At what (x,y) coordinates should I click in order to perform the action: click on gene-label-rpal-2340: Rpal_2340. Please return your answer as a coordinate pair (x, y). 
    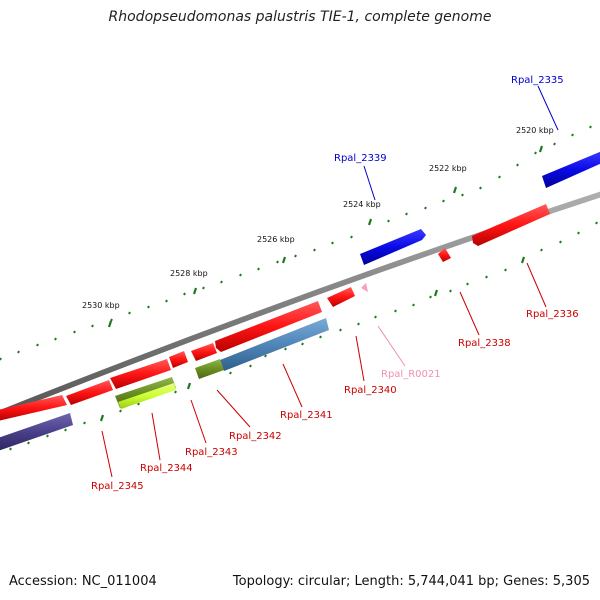
    Looking at the image, I should click on (370, 390).